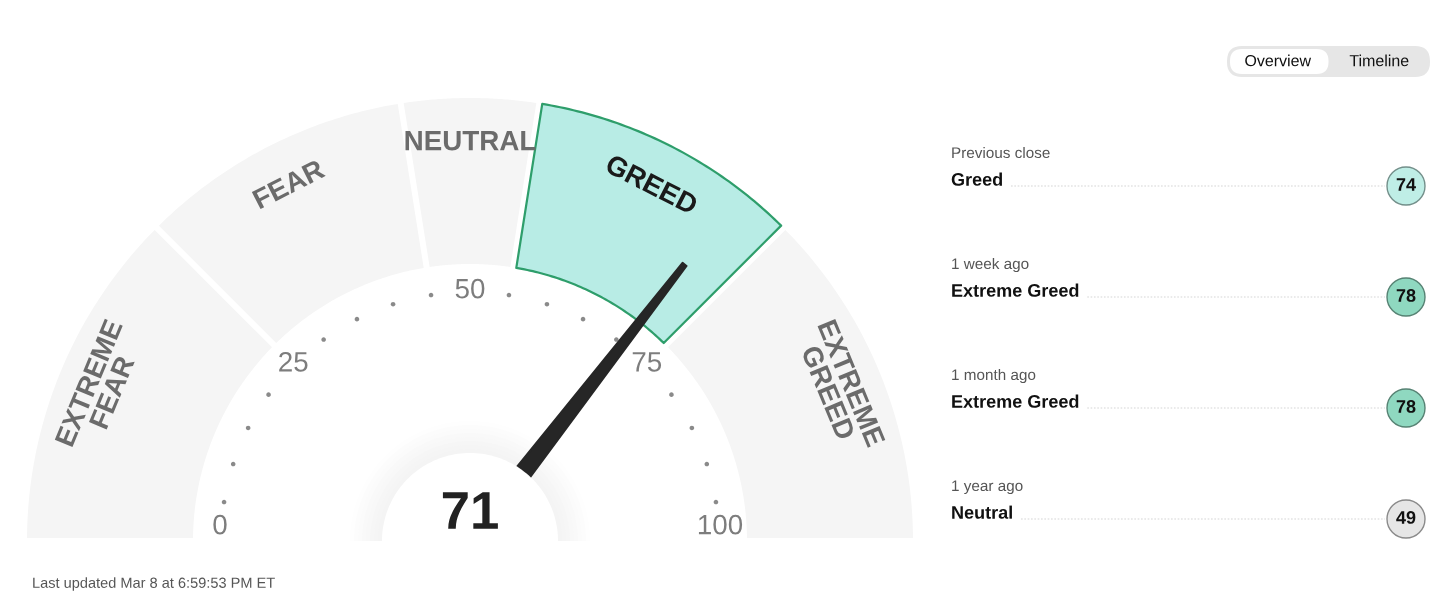  What do you see at coordinates (220, 524) in the screenshot?
I see `text: 0` at bounding box center [220, 524].